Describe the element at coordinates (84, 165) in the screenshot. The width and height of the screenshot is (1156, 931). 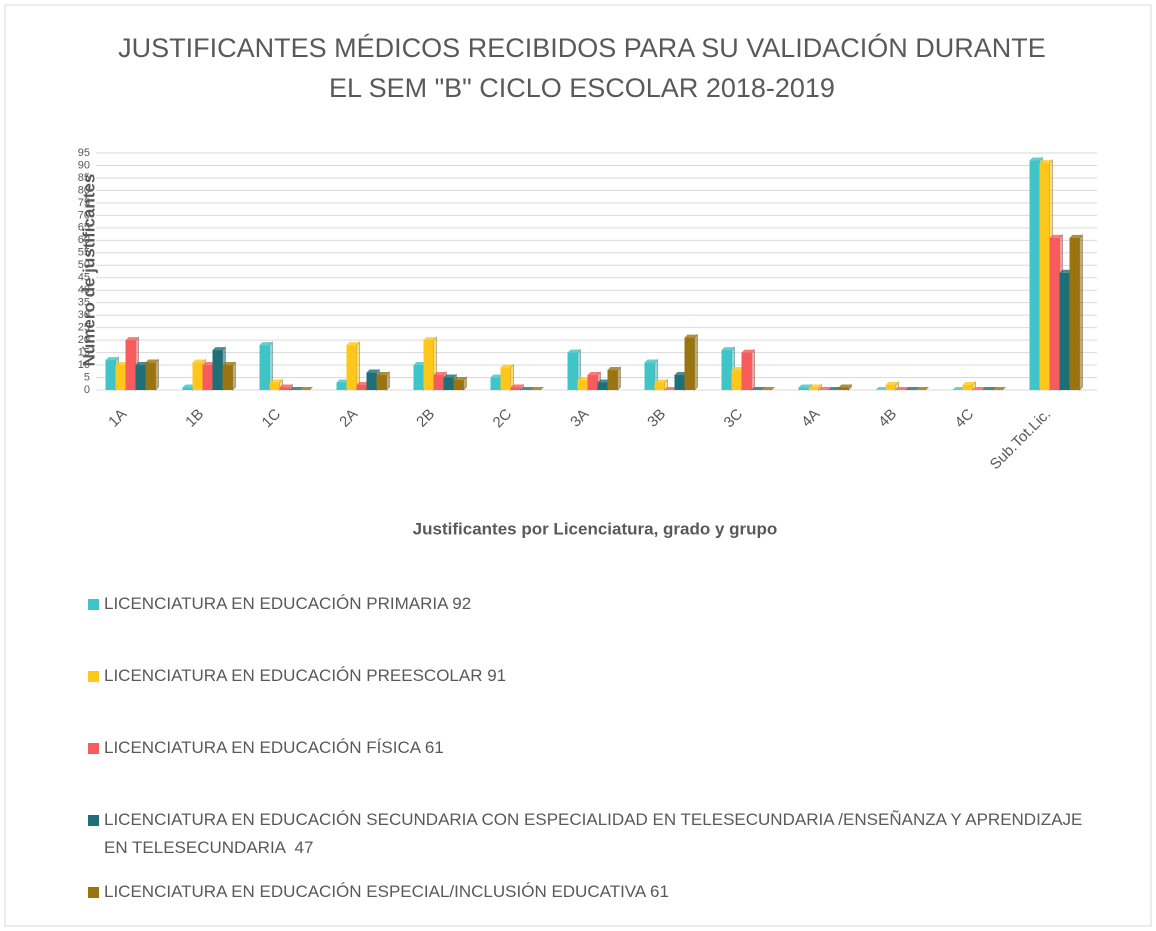
I see `y-tick-label: 90` at that location.